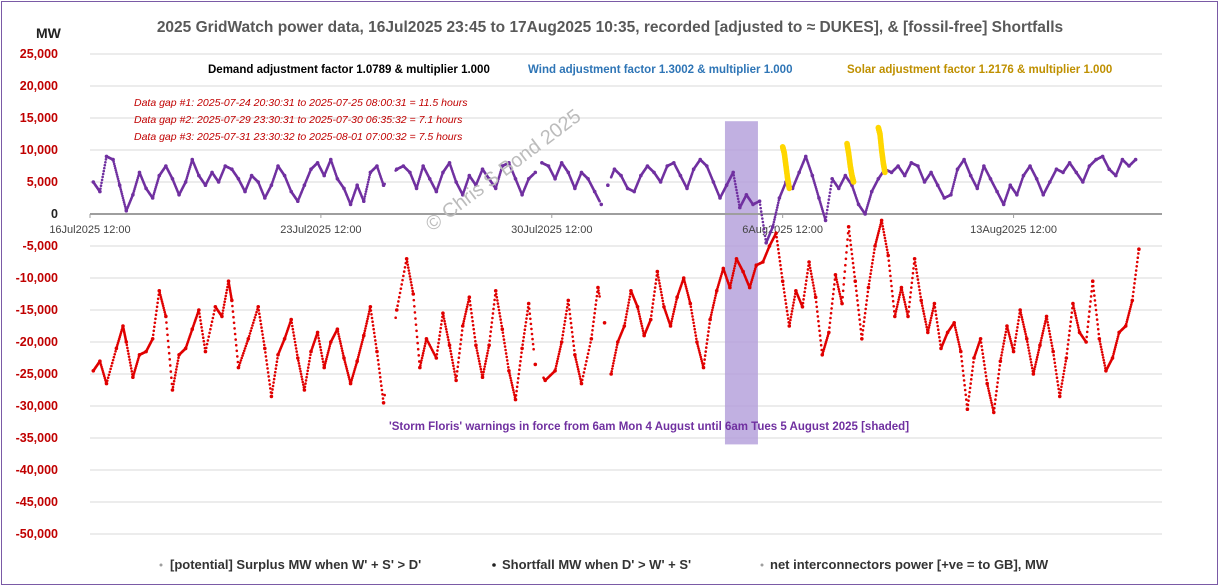 The height and width of the screenshot is (588, 1221). What do you see at coordinates (39, 150) in the screenshot?
I see `y-tick-label: 10,000` at bounding box center [39, 150].